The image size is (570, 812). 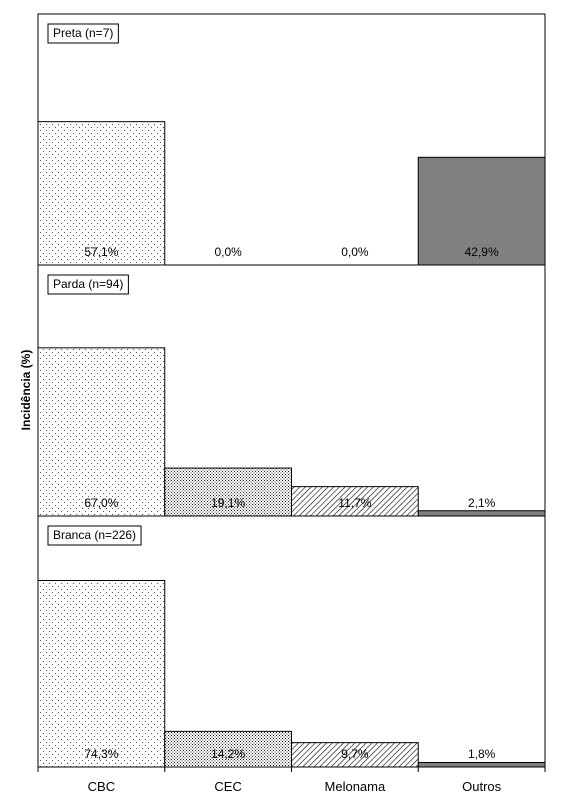 What do you see at coordinates (101, 252) in the screenshot?
I see `data-label: 57,1%` at bounding box center [101, 252].